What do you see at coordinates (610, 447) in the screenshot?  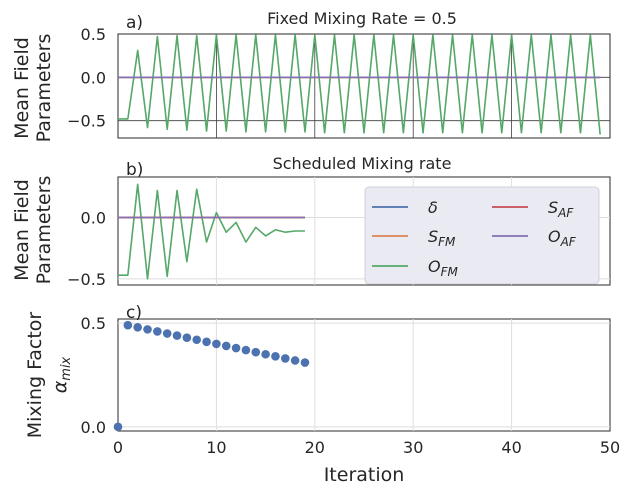 I see `x-tick-label: 50` at bounding box center [610, 447].